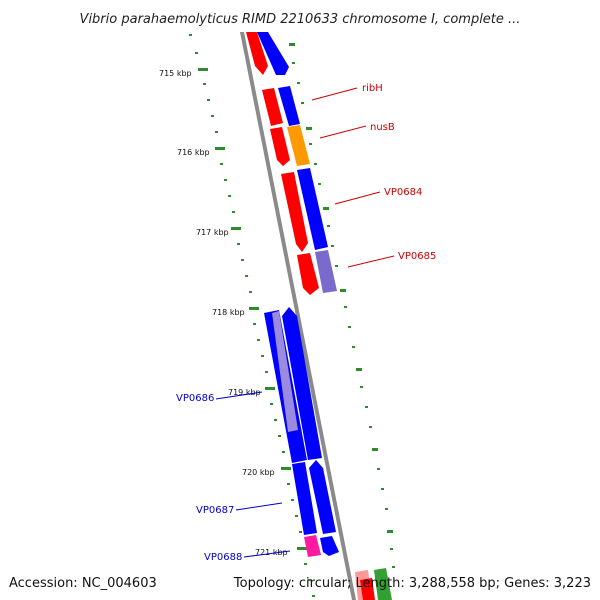 The height and width of the screenshot is (600, 600). Describe the element at coordinates (193, 152) in the screenshot. I see `tick-label-716: 716 kbp` at that location.